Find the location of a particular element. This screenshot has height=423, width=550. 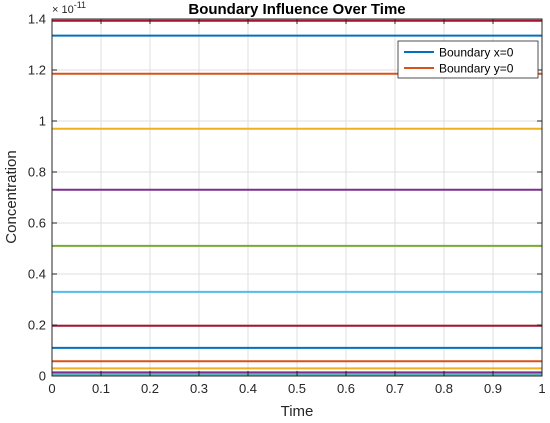

x-tick-label: 0.8 is located at coordinates (444, 388).